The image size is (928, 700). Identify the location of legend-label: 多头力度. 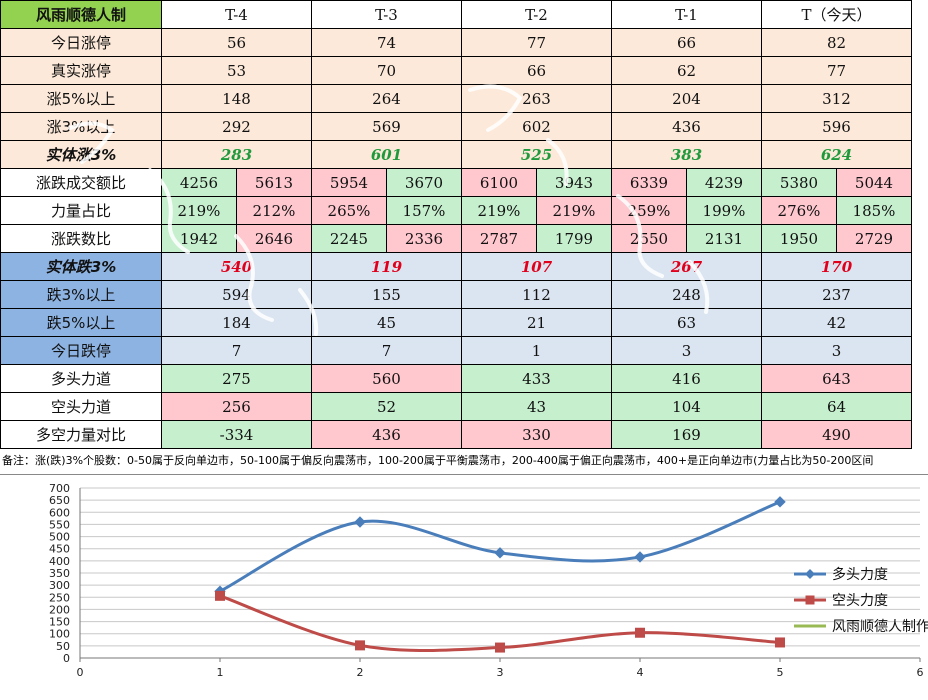
(860, 574).